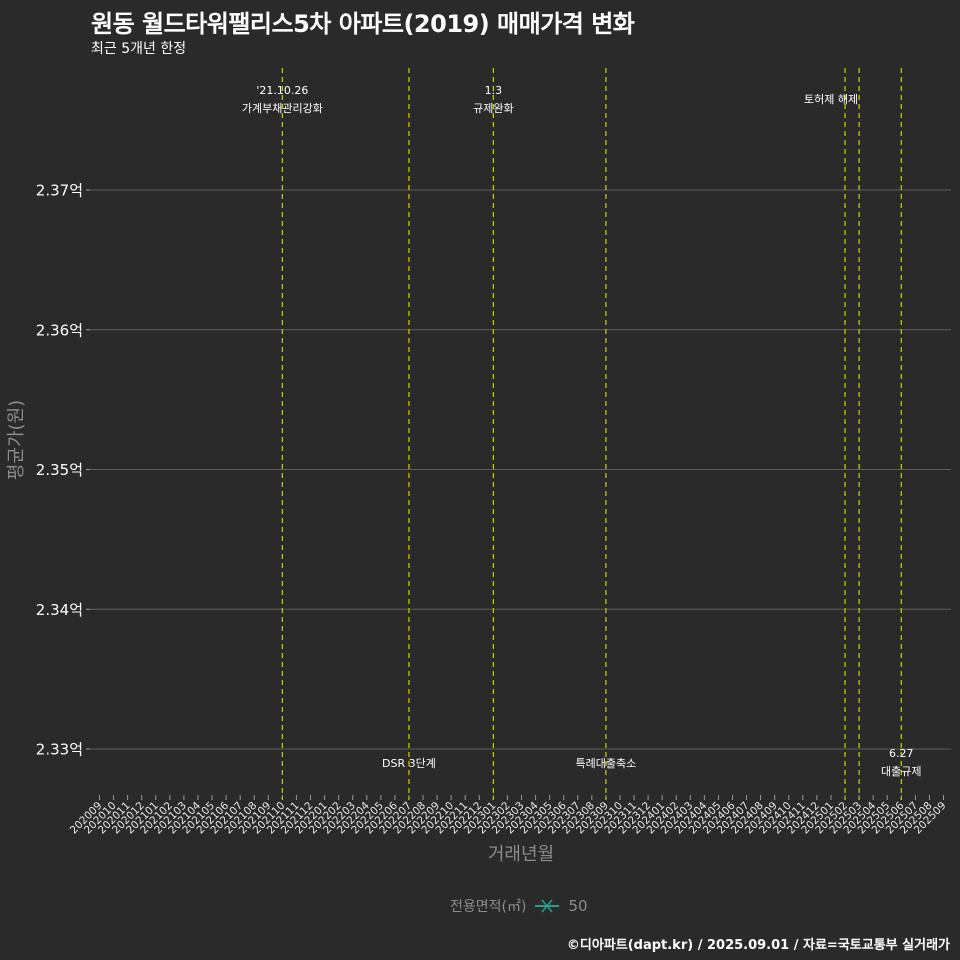 Image resolution: width=960 pixels, height=960 pixels. Describe the element at coordinates (282, 90) in the screenshot. I see `event-date-label: '21.10.26` at that location.